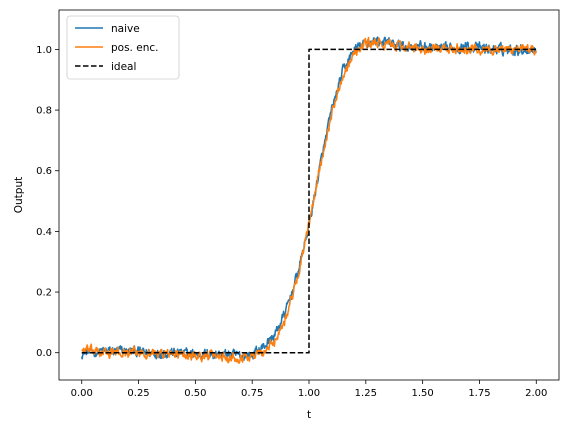 The height and width of the screenshot is (432, 567). I want to click on x-tick-label: 0.75, so click(252, 393).